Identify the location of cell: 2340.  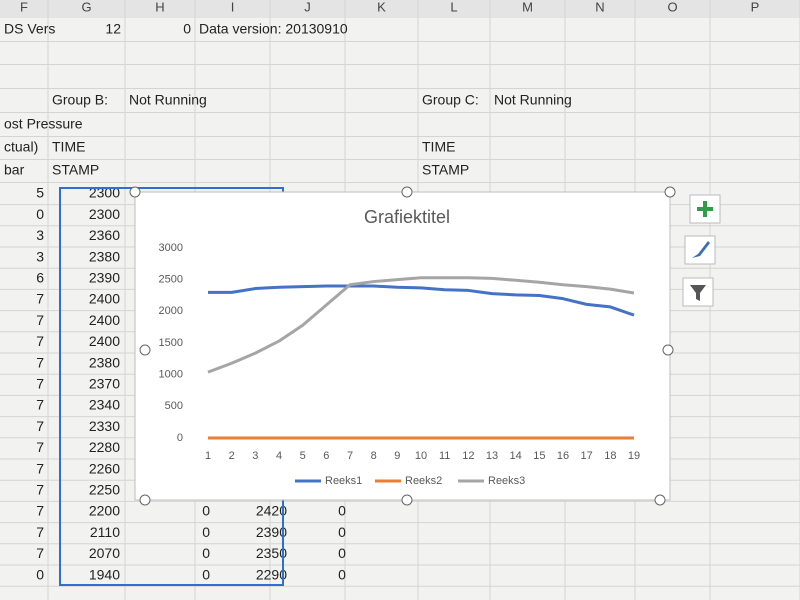
(104, 405).